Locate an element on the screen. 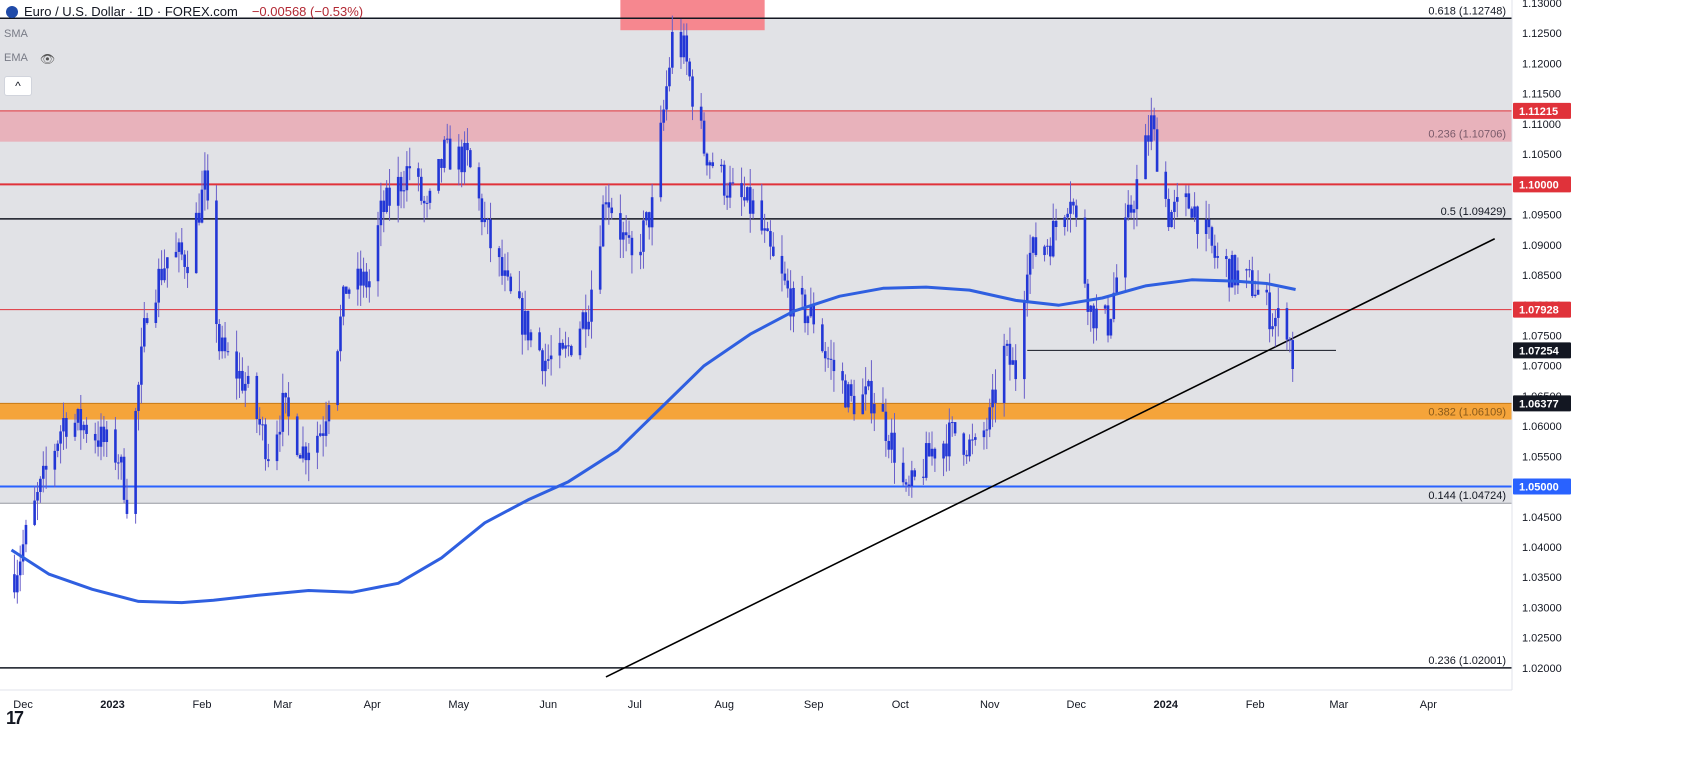  y-tick-label: 1.04500 is located at coordinates (1542, 518).